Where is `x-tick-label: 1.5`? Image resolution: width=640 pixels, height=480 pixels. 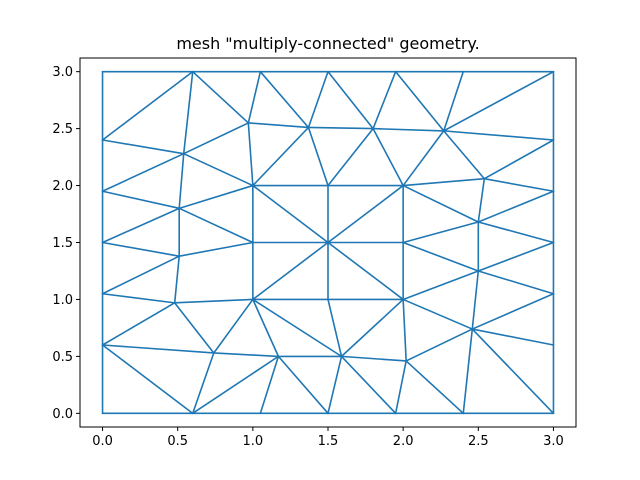
x-tick-label: 1.5 is located at coordinates (328, 441).